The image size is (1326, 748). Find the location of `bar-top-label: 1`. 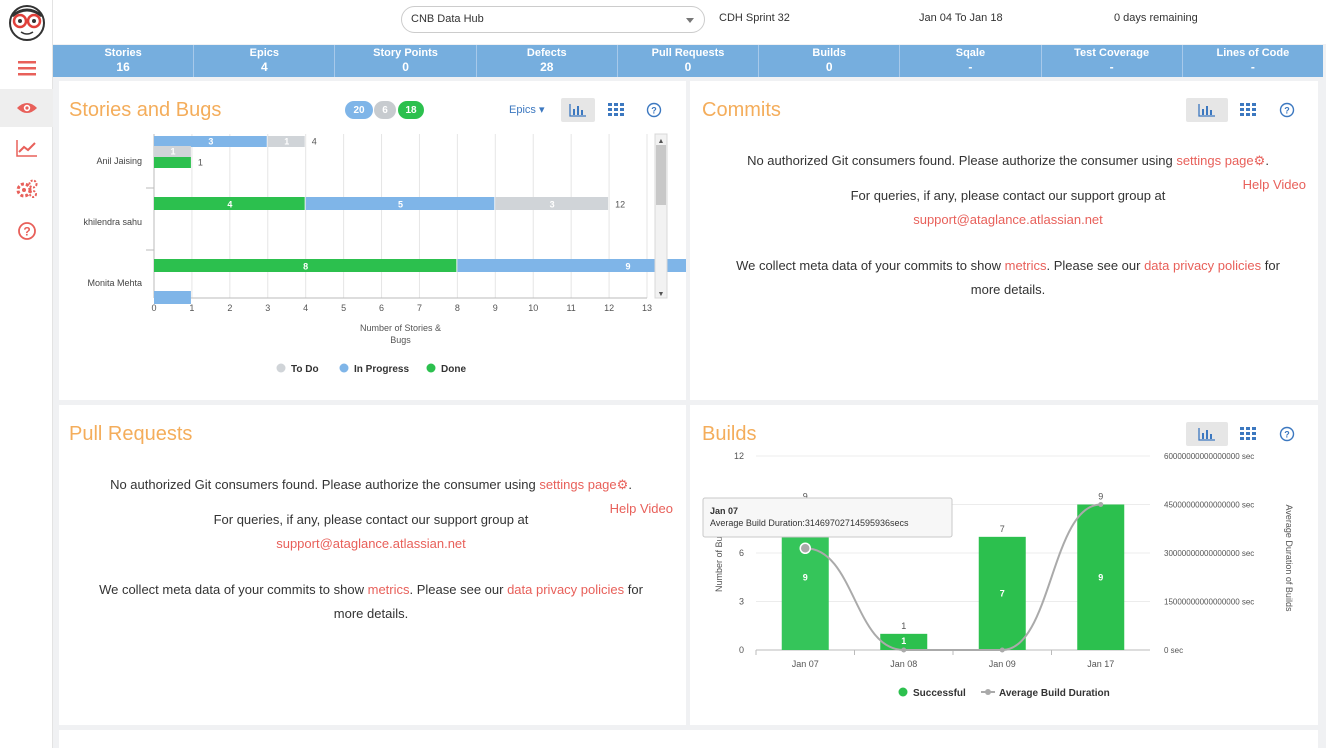

bar-top-label: 1 is located at coordinates (903, 626).